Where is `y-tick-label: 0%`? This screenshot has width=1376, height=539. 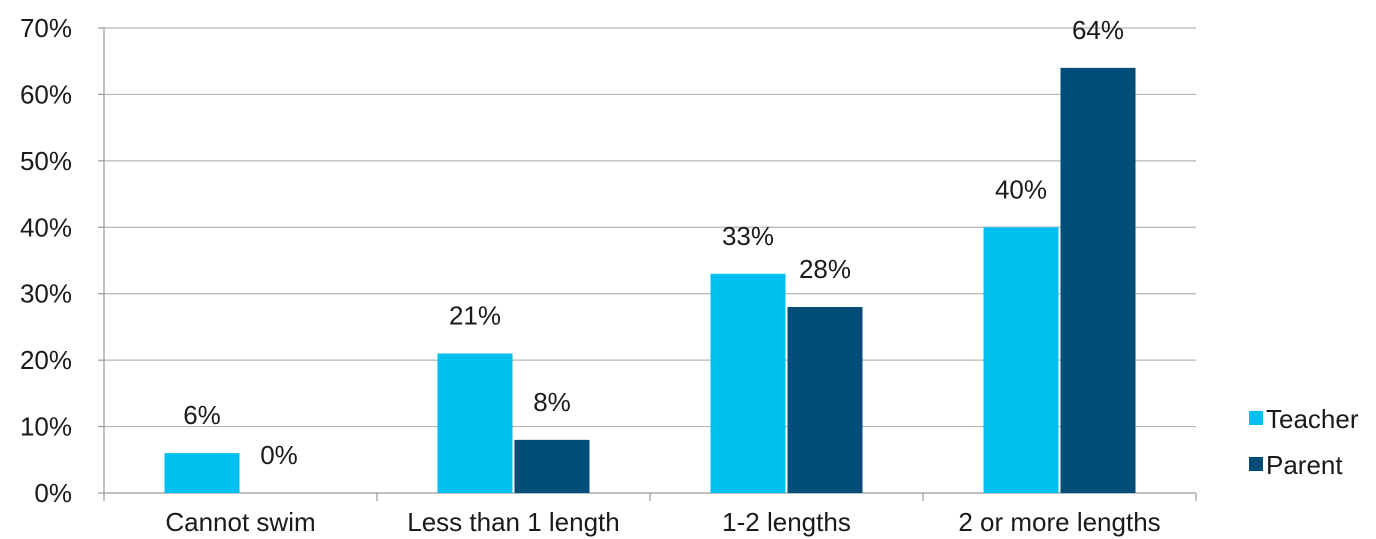
y-tick-label: 0% is located at coordinates (53, 493).